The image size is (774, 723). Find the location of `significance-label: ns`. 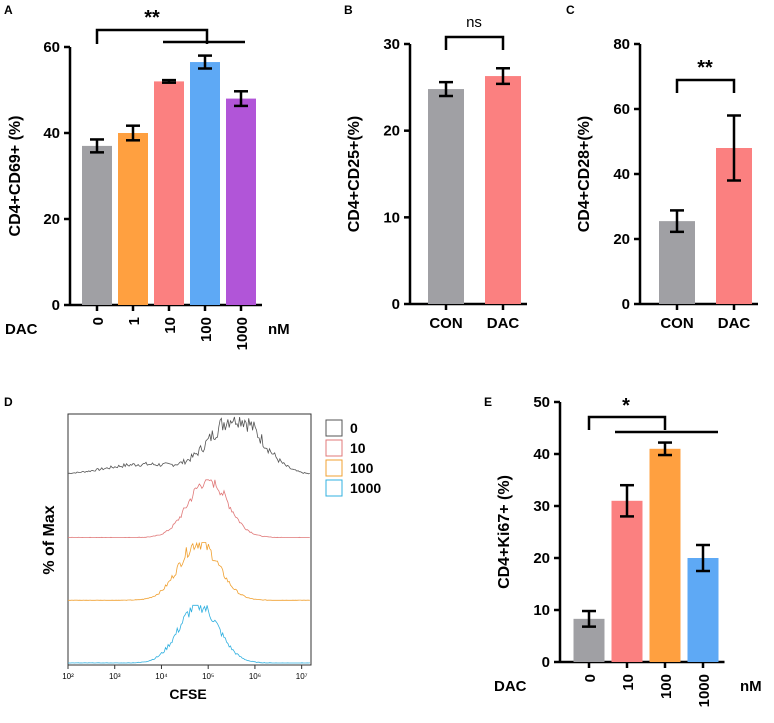

significance-label: ns is located at coordinates (474, 22).